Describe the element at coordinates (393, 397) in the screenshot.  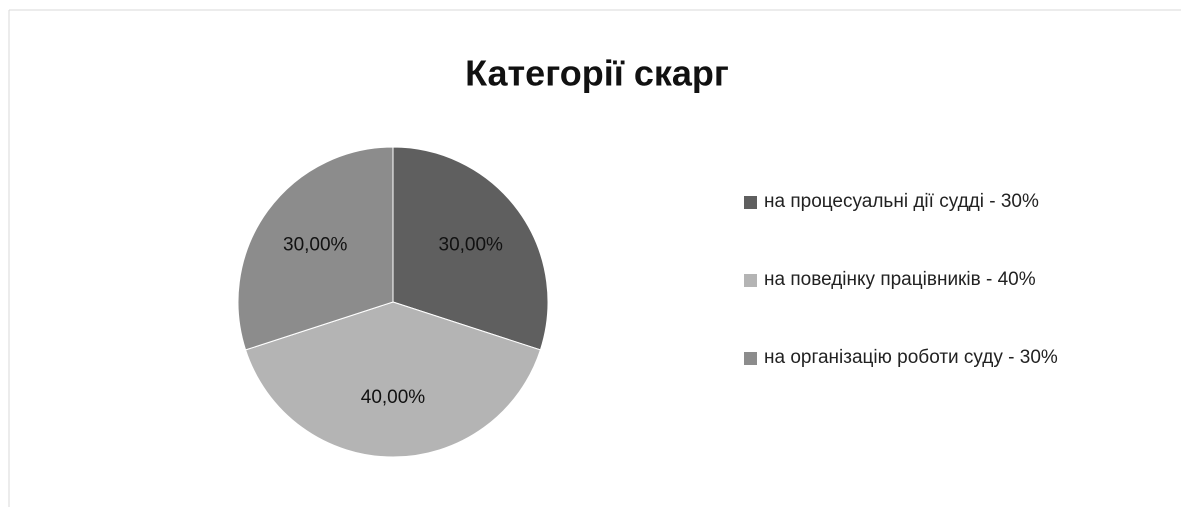
I see `data-label: 40,00%` at that location.